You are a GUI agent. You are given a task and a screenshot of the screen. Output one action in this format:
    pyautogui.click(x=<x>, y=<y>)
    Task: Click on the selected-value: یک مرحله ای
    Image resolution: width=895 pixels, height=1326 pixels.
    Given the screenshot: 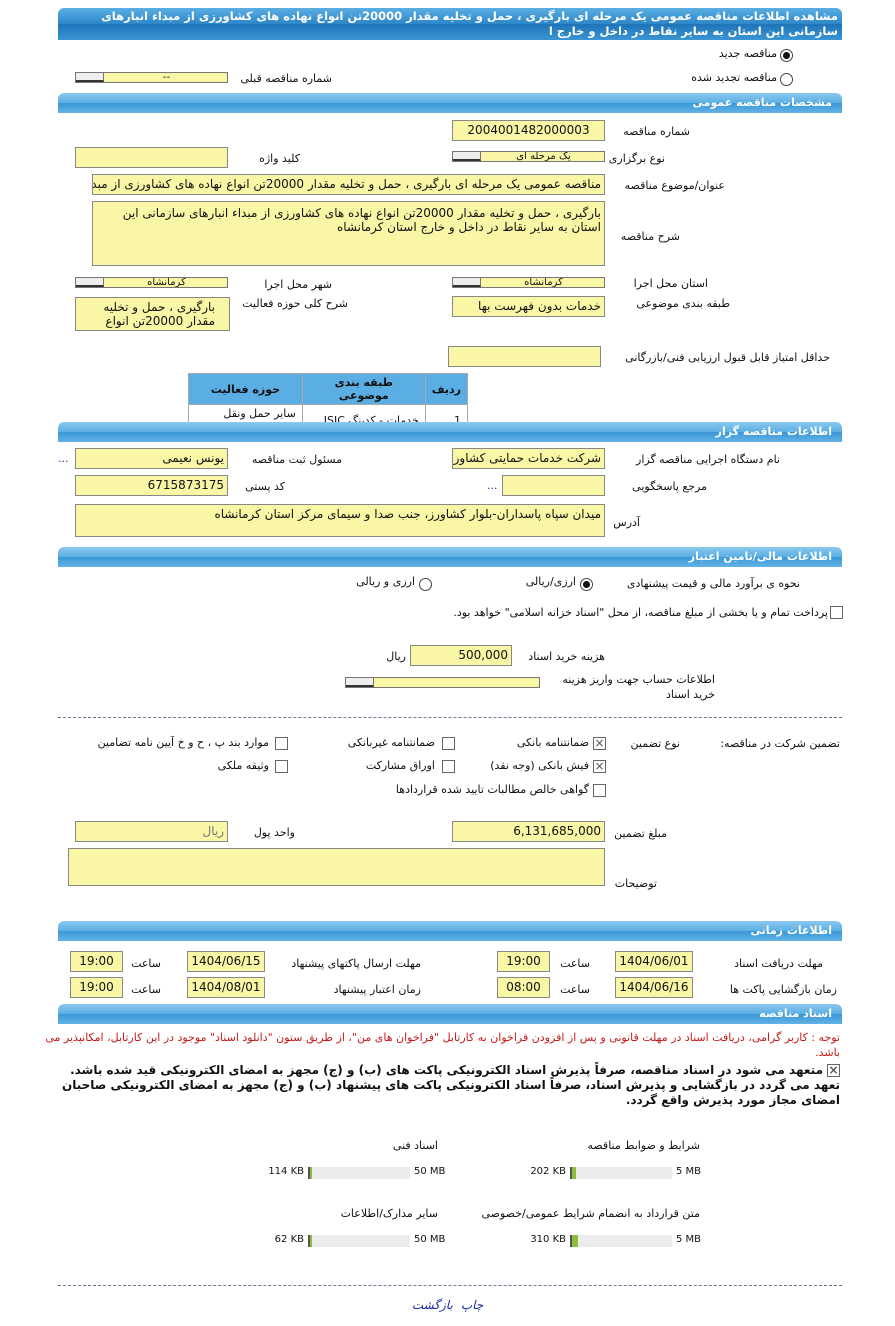 What is the action you would take?
    pyautogui.click(x=543, y=156)
    